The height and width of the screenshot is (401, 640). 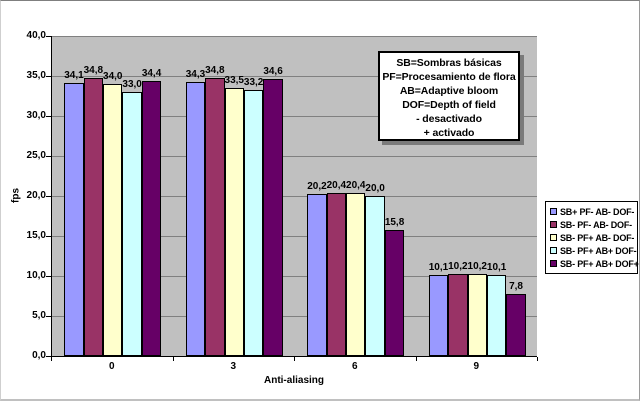 I want to click on y-tick-label: 0,0, so click(x=39, y=355).